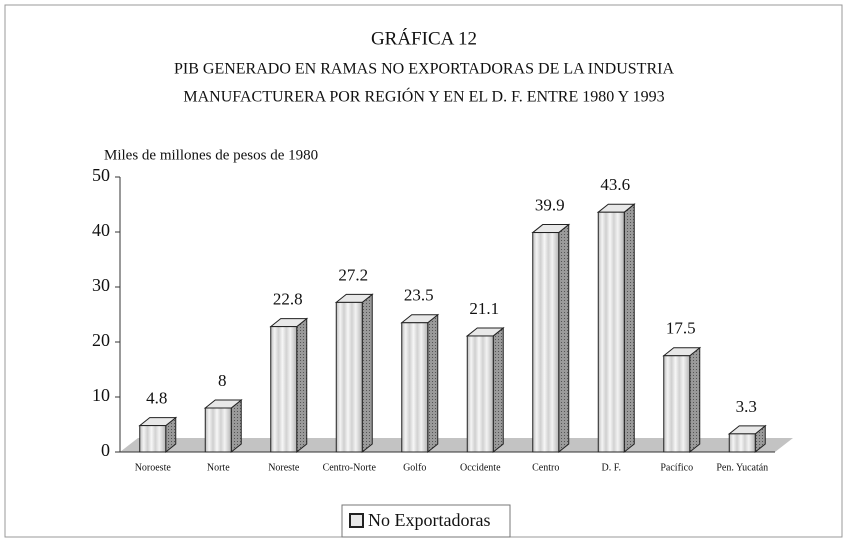  Describe the element at coordinates (480, 467) in the screenshot. I see `x-tick-label: Occidente` at that location.